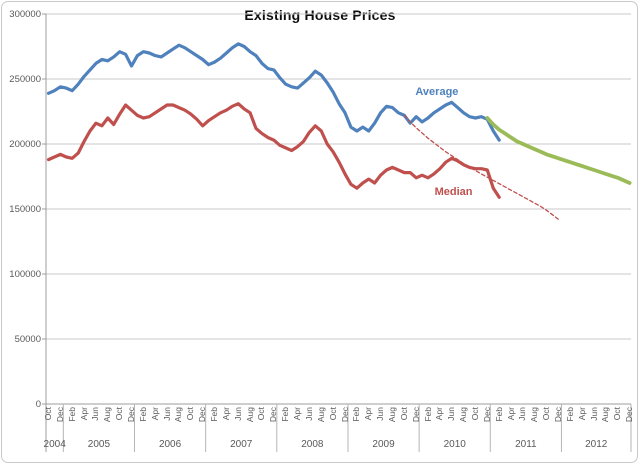  What do you see at coordinates (54, 444) in the screenshot?
I see `year-label: 2004` at bounding box center [54, 444].